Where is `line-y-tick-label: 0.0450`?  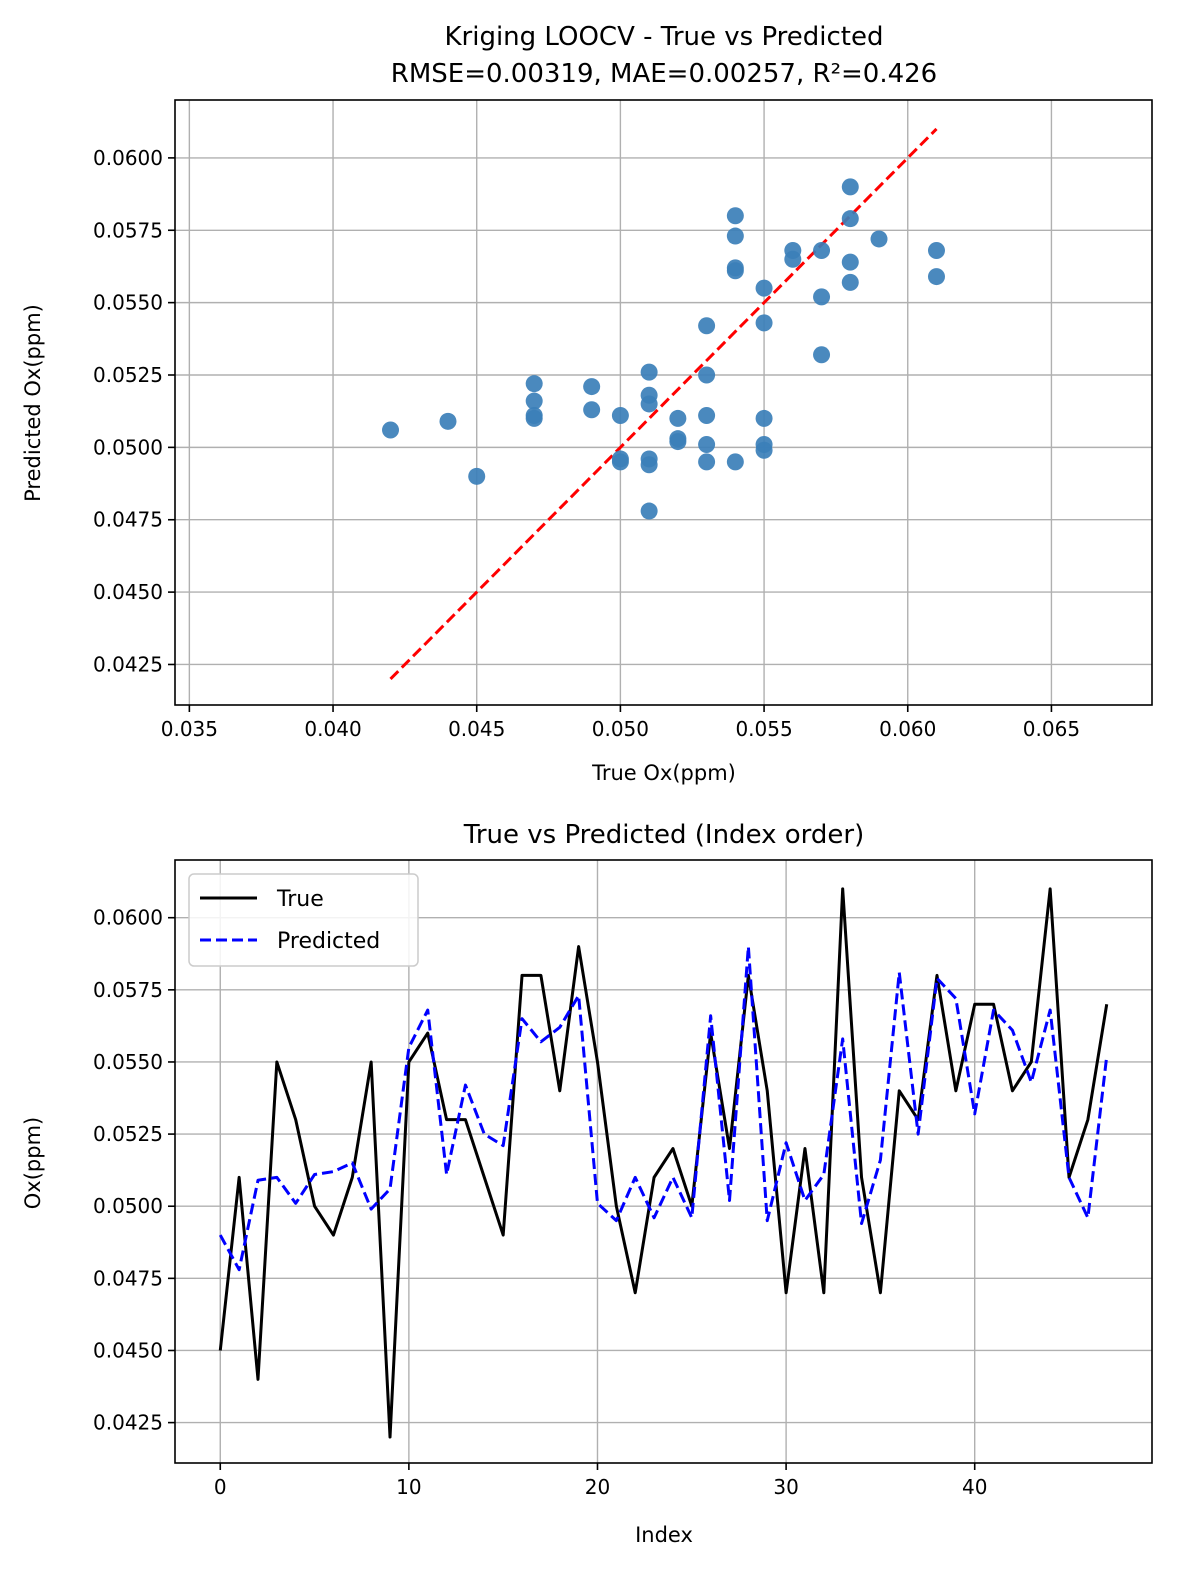
line-y-tick-label: 0.0450 is located at coordinates (128, 1350).